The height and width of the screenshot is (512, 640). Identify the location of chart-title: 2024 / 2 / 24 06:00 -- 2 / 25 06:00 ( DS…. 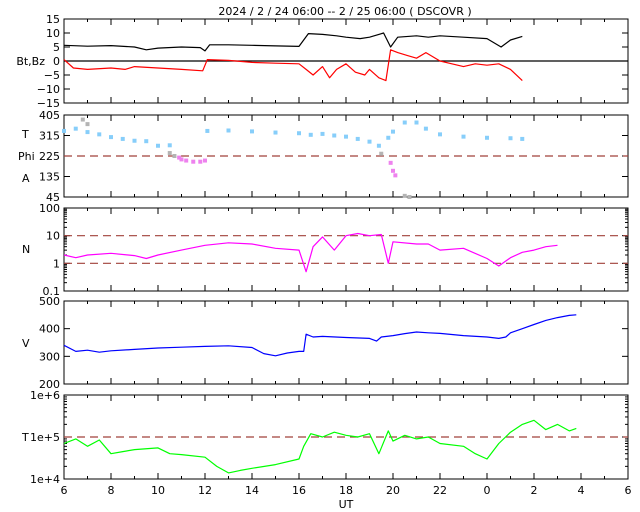
(344, 11).